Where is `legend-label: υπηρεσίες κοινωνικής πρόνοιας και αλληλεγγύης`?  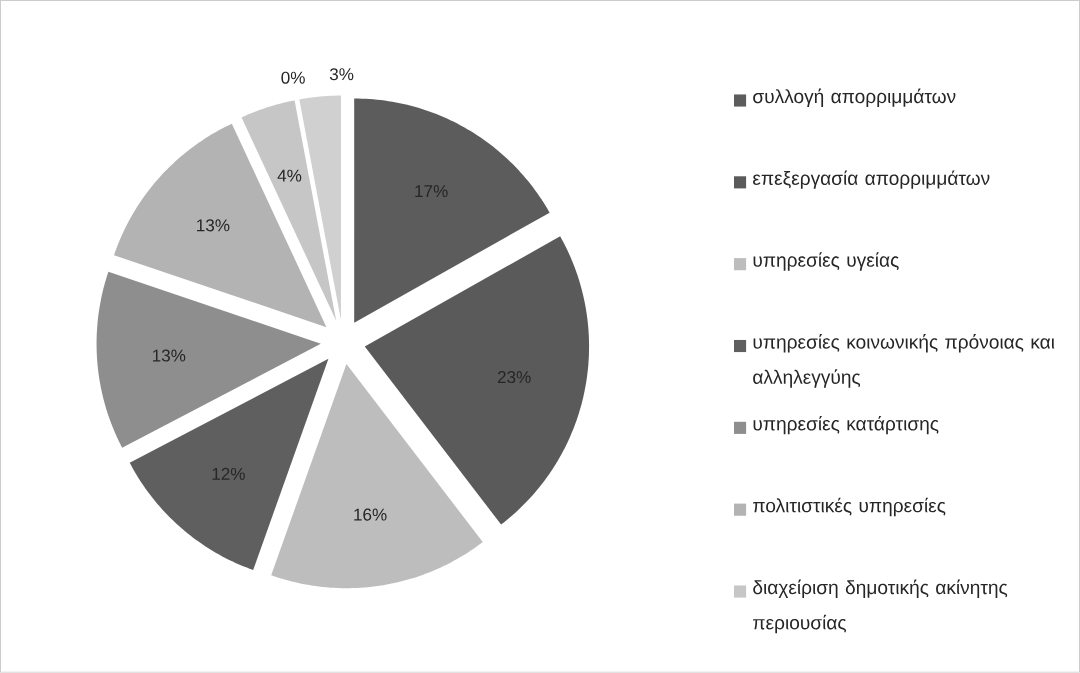 legend-label: υπηρεσίες κοινωνικής πρόνοιας και αλληλεγγύης is located at coordinates (904, 361).